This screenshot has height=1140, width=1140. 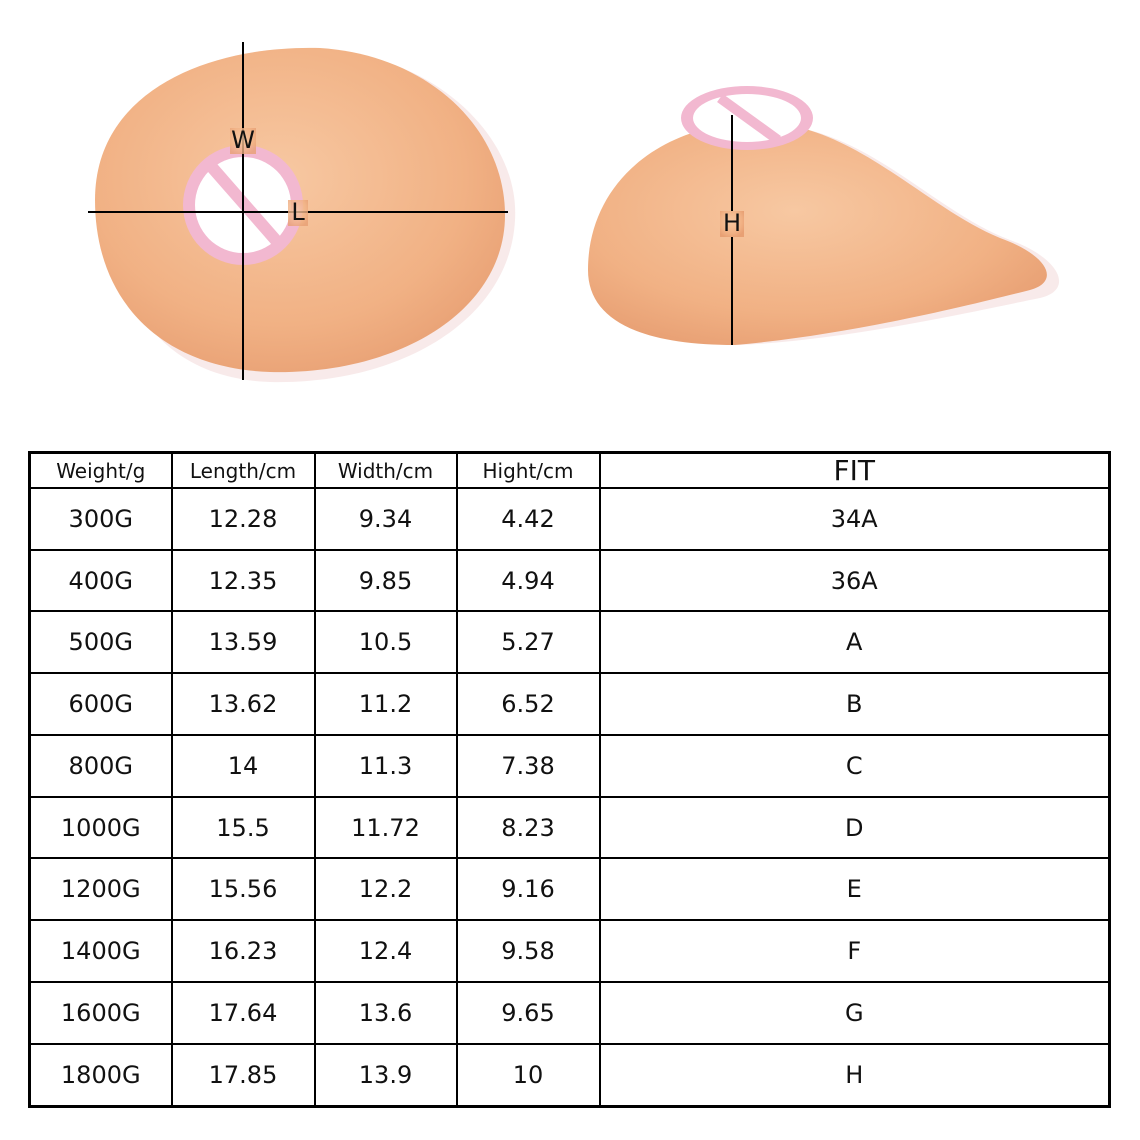 I want to click on table-row: 500G 13.59 10.5 5.27 A, so click(x=569, y=642).